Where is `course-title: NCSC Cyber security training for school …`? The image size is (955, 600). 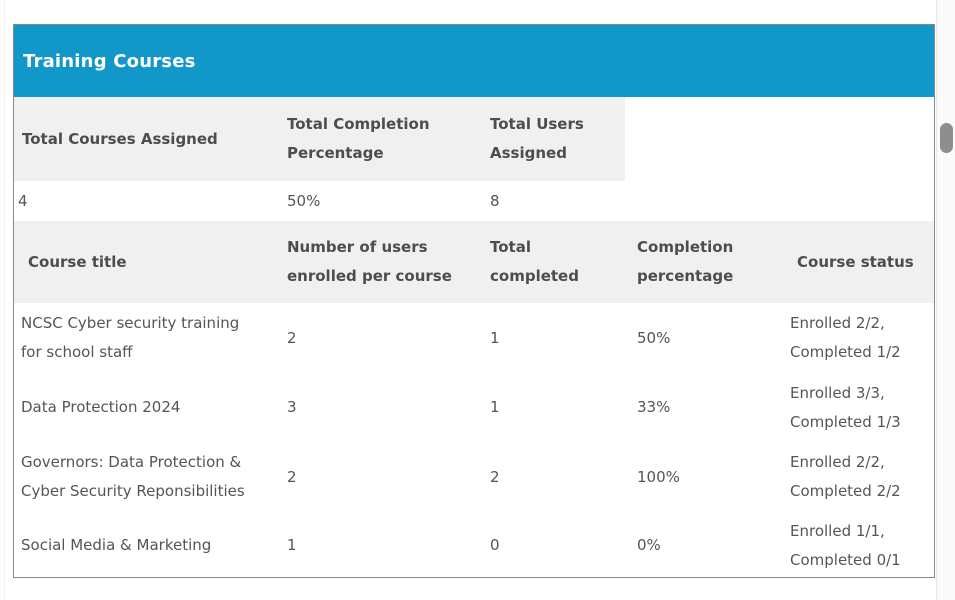 course-title: NCSC Cyber security training for school … is located at coordinates (130, 337).